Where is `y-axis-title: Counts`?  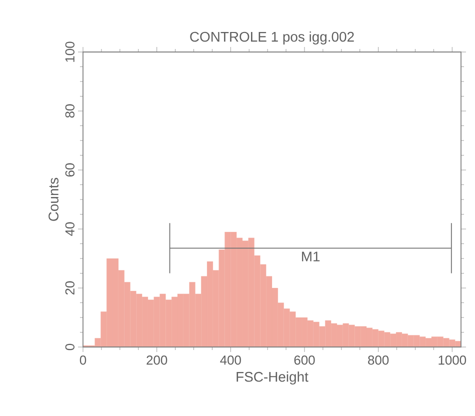 y-axis-title: Counts is located at coordinates (53, 199).